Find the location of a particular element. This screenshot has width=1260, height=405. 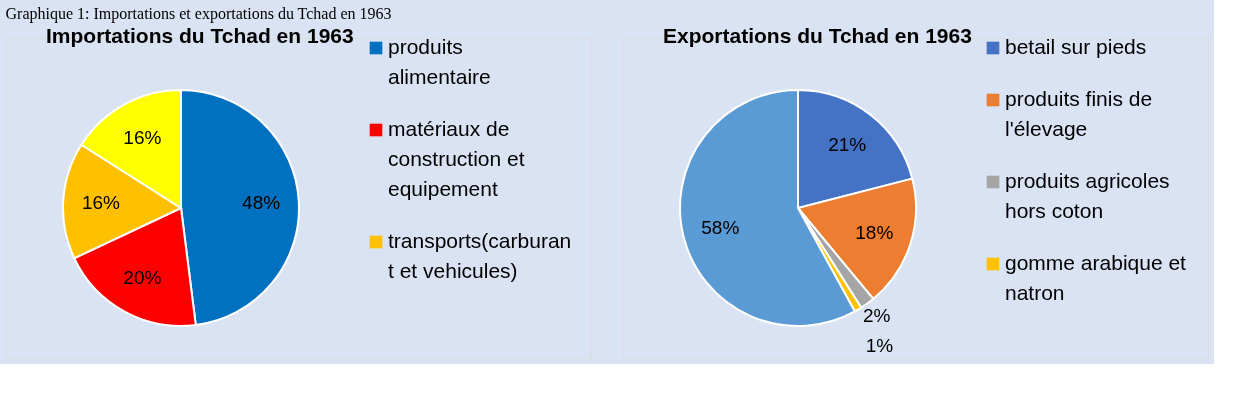

legend-label: gomme arabique et natron is located at coordinates (1096, 277).